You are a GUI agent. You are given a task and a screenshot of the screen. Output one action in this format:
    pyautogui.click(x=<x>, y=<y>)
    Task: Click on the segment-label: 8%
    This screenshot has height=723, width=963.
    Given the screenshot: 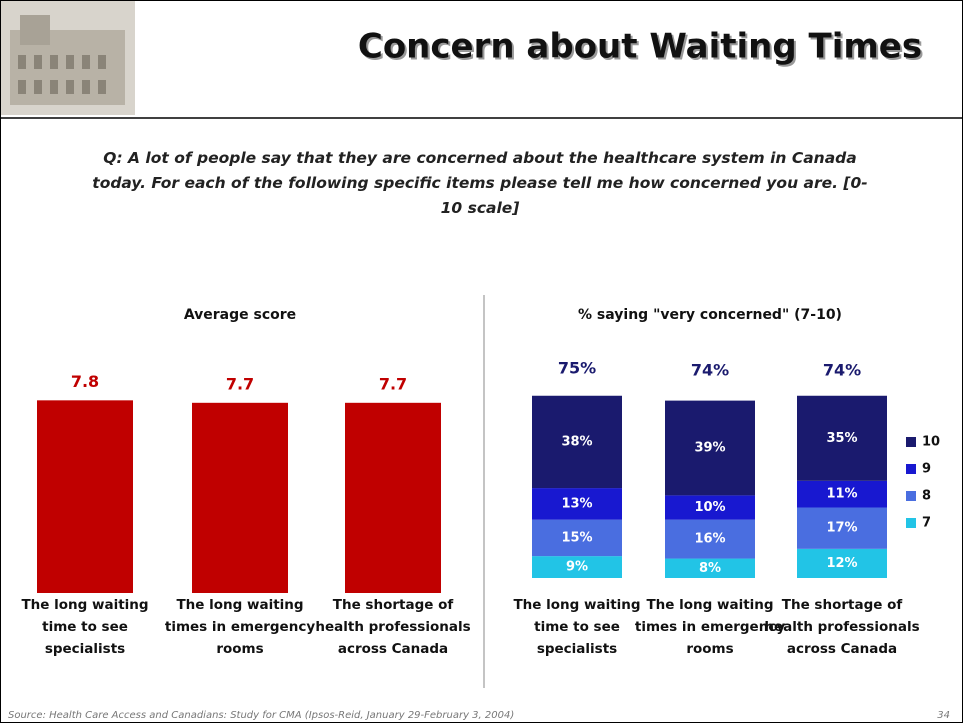 What is the action you would take?
    pyautogui.click(x=710, y=568)
    